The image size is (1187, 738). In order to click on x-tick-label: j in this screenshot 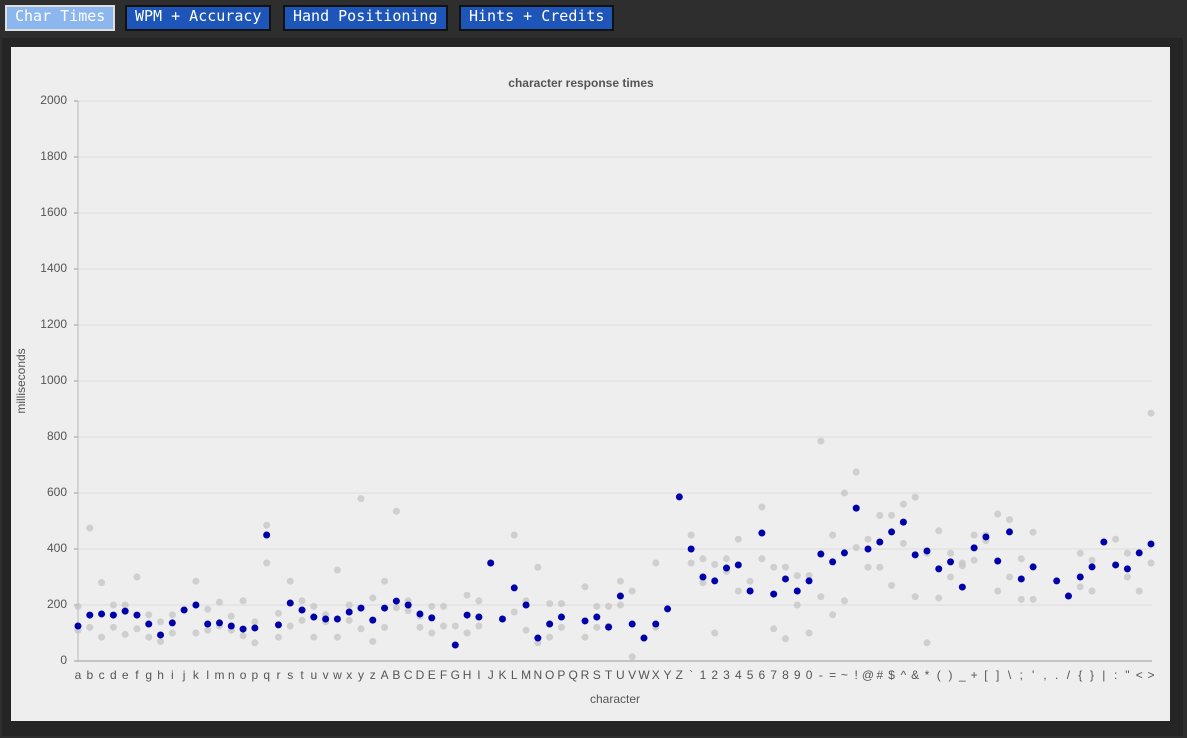, I will do `click(184, 675)`.